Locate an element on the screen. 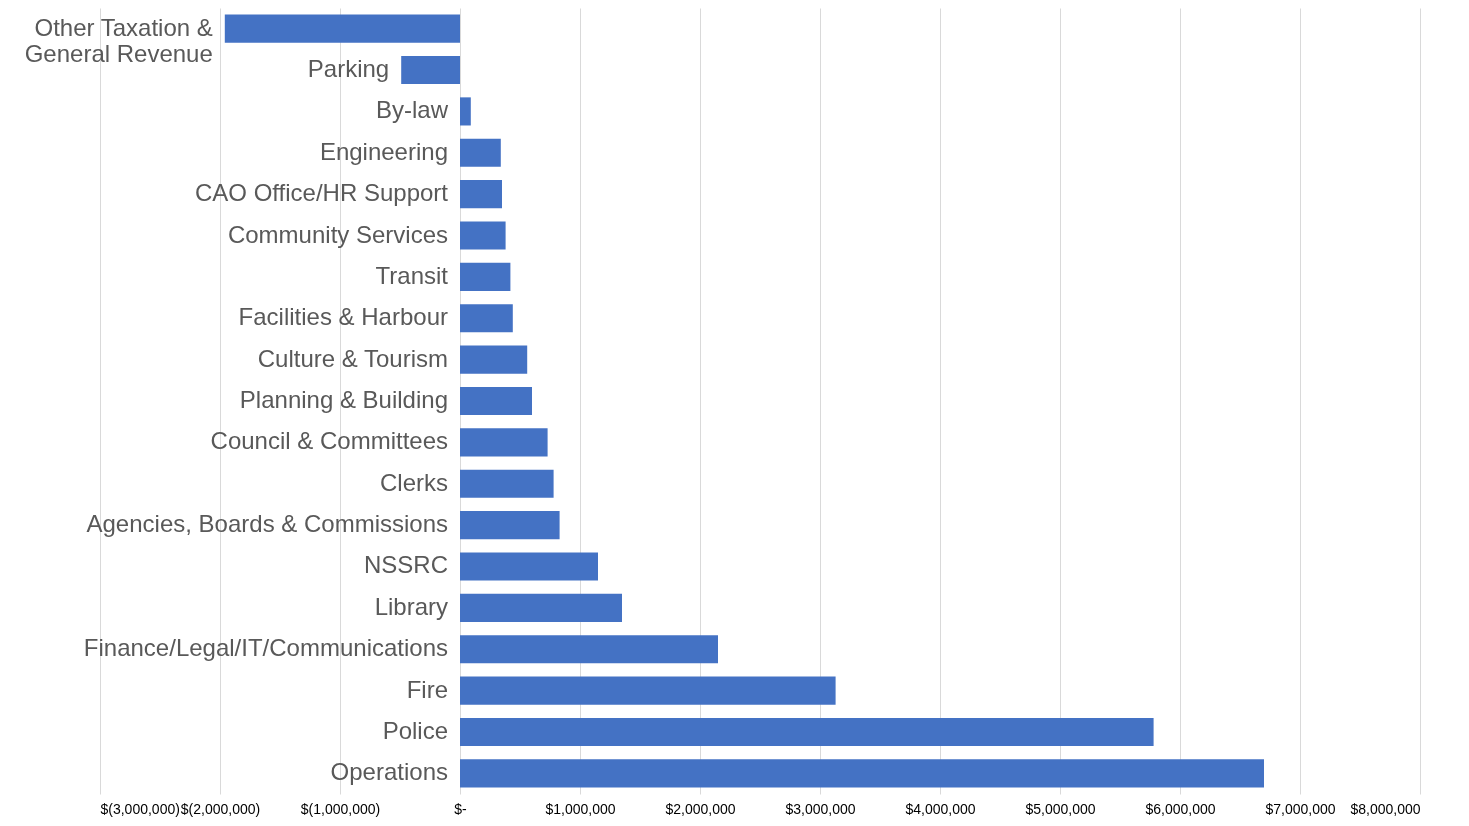 The image size is (1469, 826). x-tick-label: $(2,000,000) is located at coordinates (220, 808).